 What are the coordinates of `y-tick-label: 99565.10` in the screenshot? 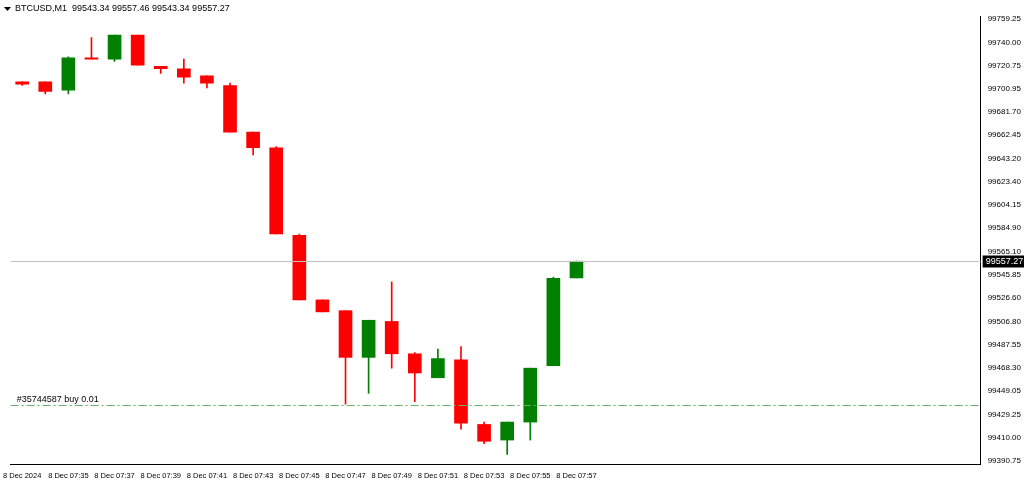 It's located at (1004, 252).